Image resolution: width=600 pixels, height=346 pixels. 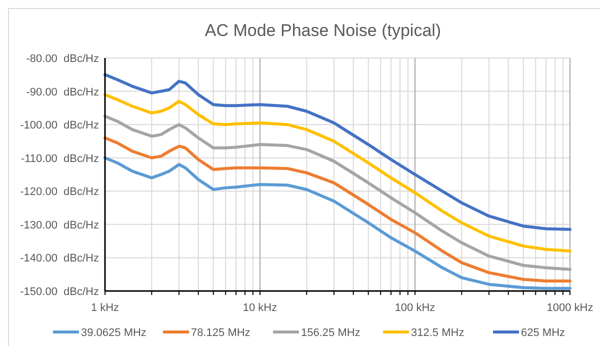 What do you see at coordinates (570, 308) in the screenshot?
I see `x-tick-label: 1000 kHz` at bounding box center [570, 308].